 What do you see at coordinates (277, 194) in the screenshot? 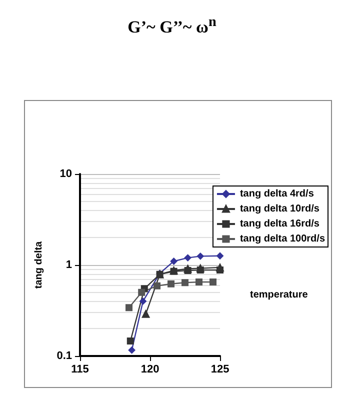
I see `legend-label: tang delta 4rd/s` at bounding box center [277, 194].